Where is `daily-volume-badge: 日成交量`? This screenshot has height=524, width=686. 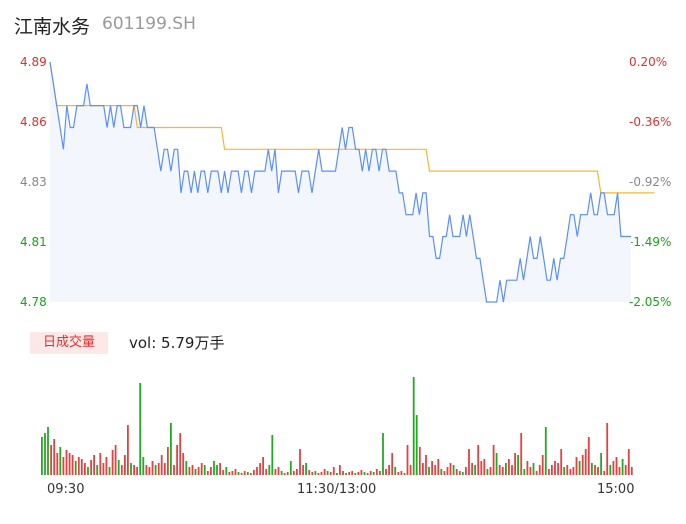
daily-volume-badge: 日成交量 is located at coordinates (69, 343).